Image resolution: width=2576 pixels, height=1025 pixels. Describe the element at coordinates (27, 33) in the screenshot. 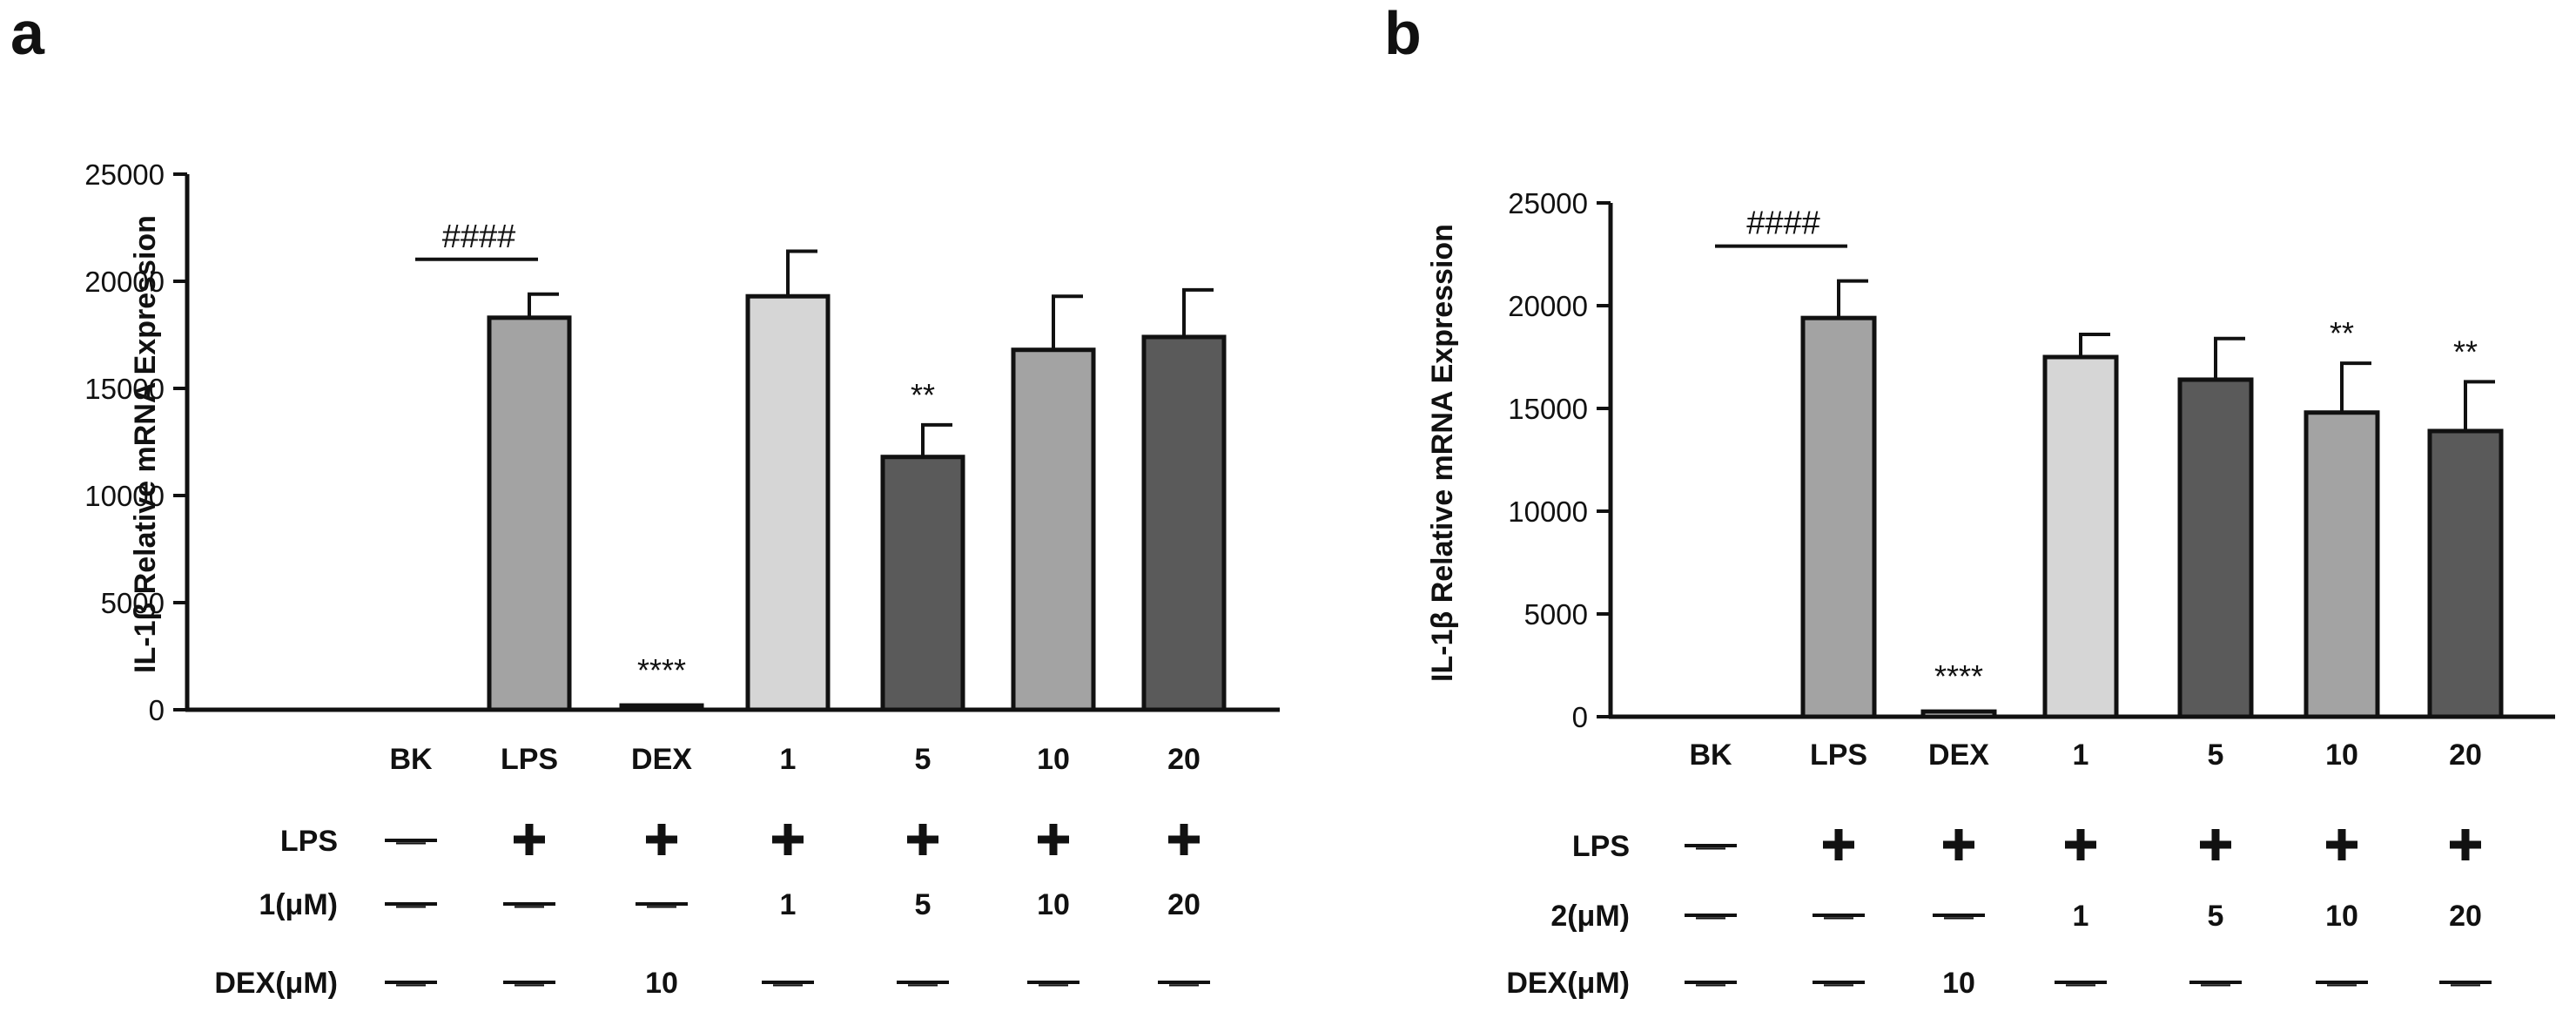

I see `panel-label: a` at that location.